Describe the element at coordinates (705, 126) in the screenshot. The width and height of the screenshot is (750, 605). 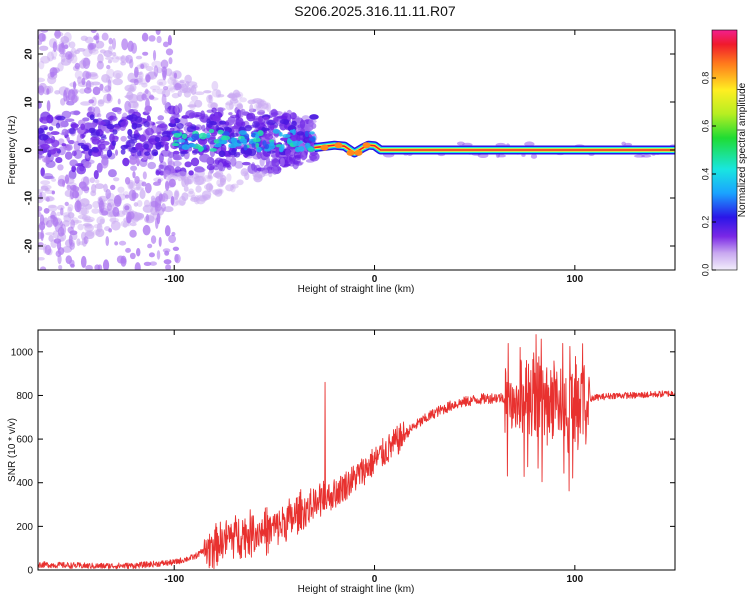
I see `colorbar-tick-label: 0.6` at that location.